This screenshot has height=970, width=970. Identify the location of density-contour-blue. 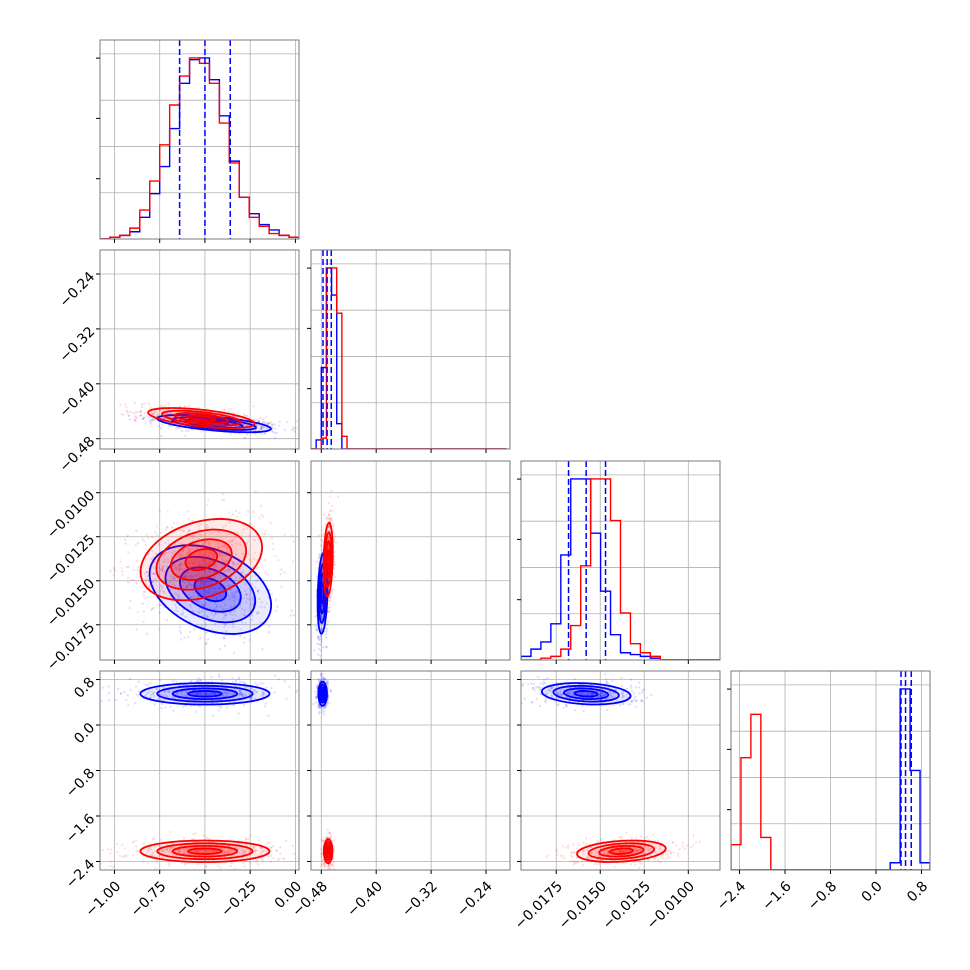
(210, 589).